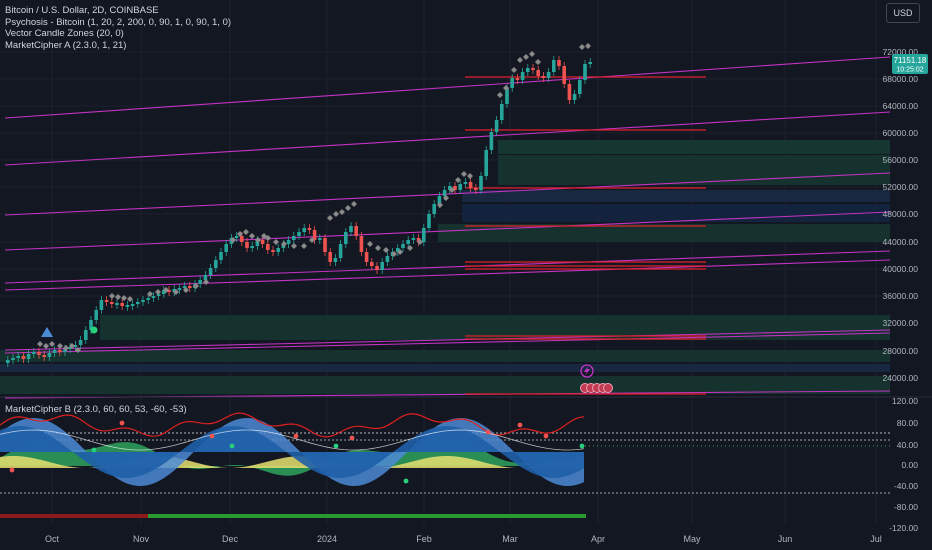  I want to click on osc-tick-label: 80.00, so click(908, 423).